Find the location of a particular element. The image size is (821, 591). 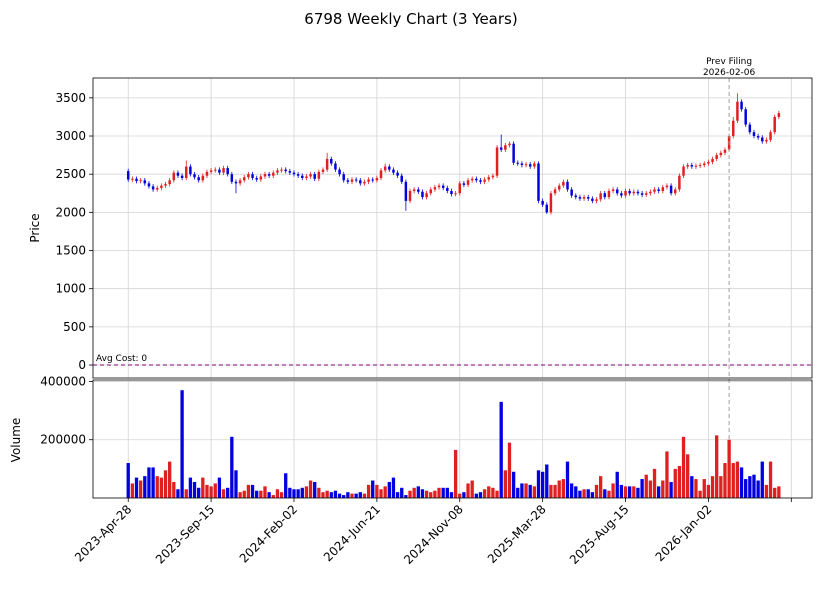

y-tick-label: 400000 is located at coordinates (63, 381).